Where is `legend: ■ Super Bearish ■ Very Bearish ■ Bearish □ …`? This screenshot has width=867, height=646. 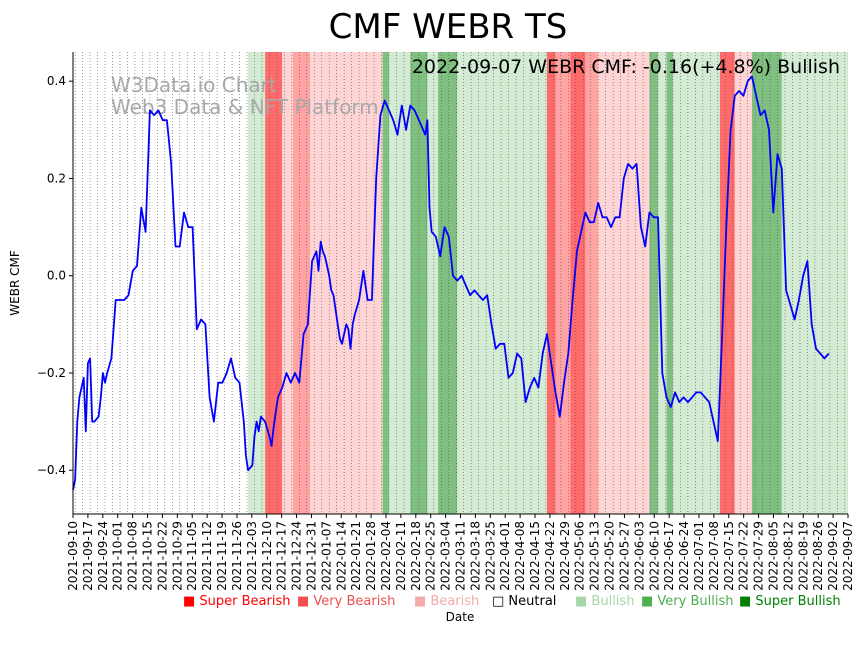
legend: ■ Super Bearish ■ Very Bearish ■ Bearish □ … is located at coordinates (512, 601).